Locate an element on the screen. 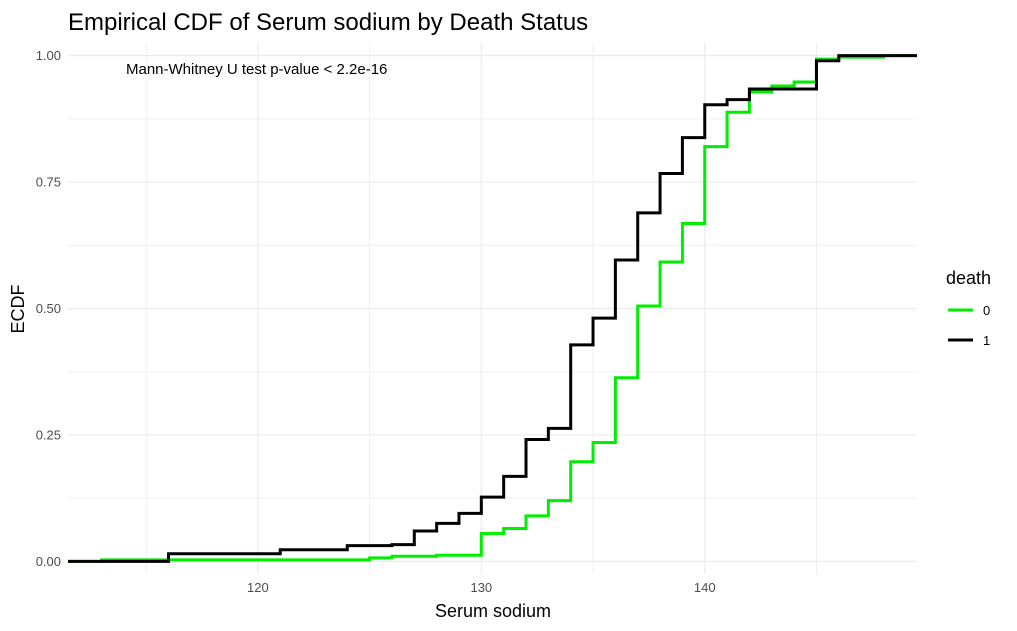 This screenshot has width=1017, height=631. y-tick-label: 0.25 is located at coordinates (48, 434).